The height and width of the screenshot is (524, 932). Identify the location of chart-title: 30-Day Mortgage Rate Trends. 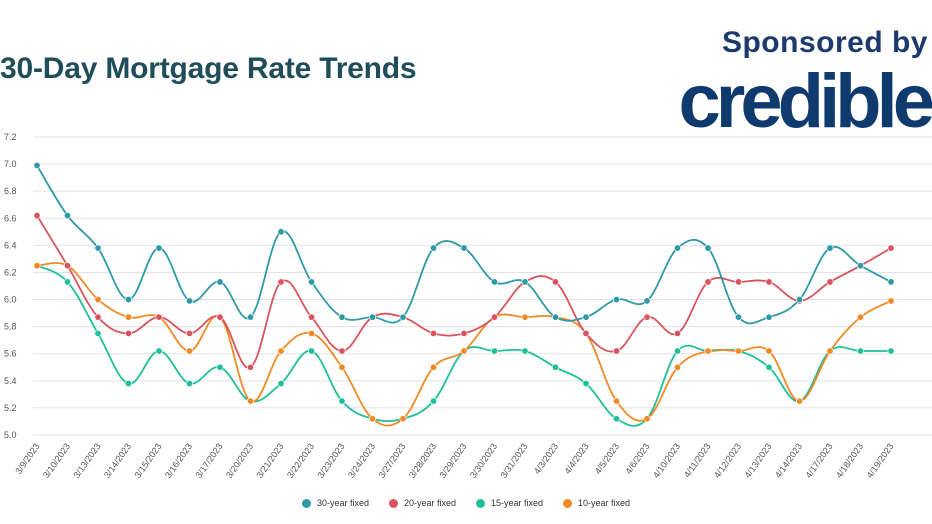
(208, 68).